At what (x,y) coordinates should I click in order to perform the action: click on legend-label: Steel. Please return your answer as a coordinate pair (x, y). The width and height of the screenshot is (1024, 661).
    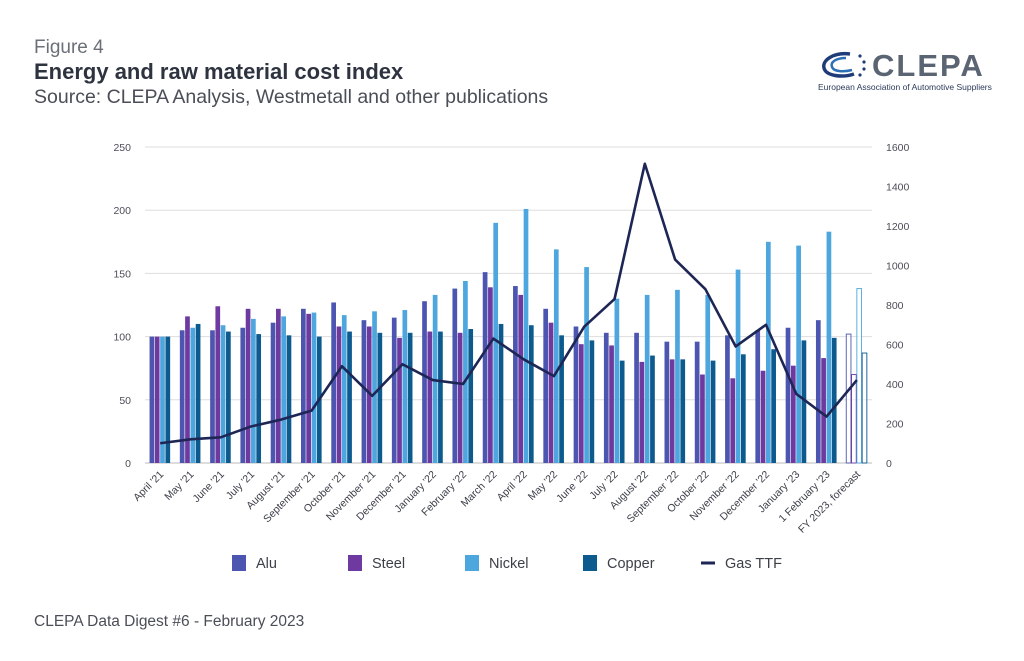
    Looking at the image, I should click on (388, 564).